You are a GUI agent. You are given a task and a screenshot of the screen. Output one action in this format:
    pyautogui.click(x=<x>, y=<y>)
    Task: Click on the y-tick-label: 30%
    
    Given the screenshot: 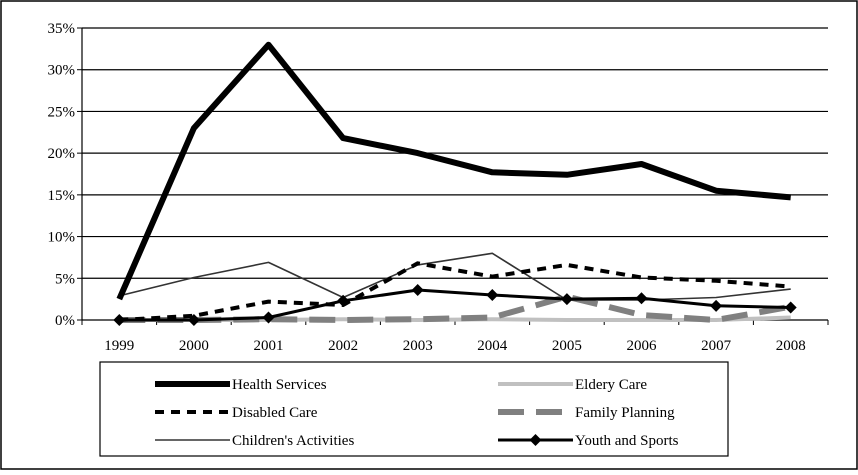 What is the action you would take?
    pyautogui.click(x=62, y=71)
    